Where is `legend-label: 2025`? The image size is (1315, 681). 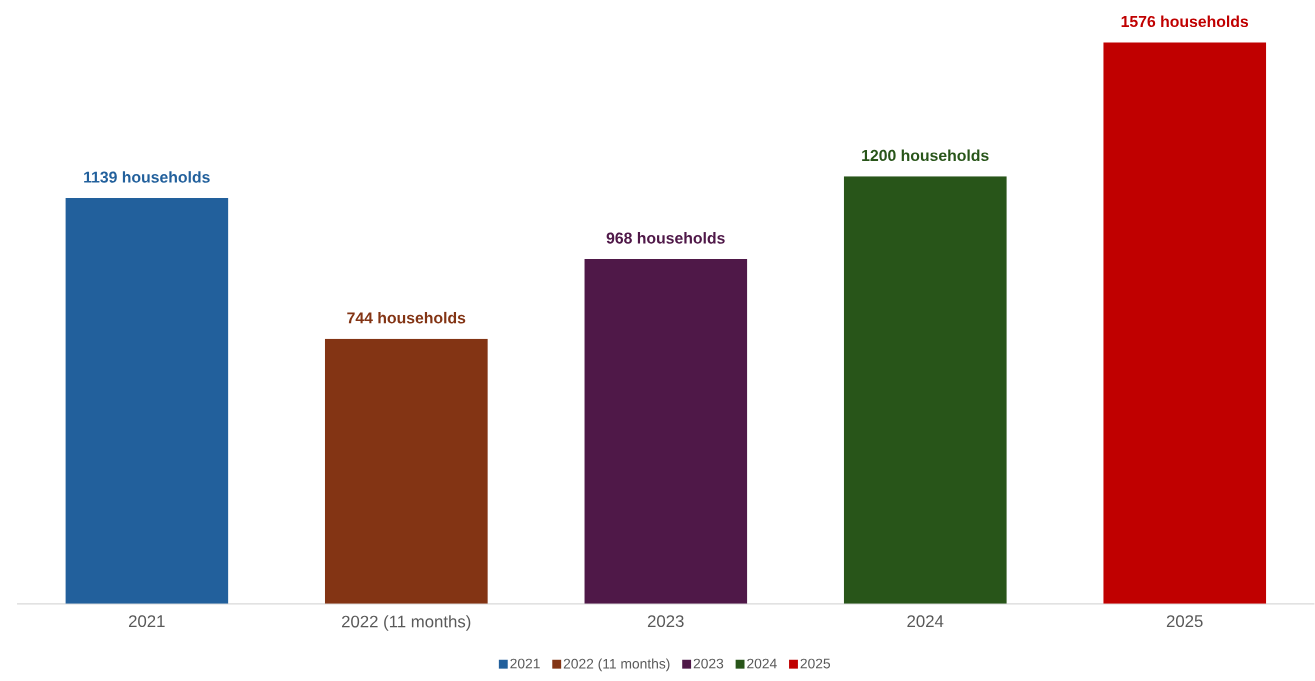
legend-label: 2025 is located at coordinates (815, 663).